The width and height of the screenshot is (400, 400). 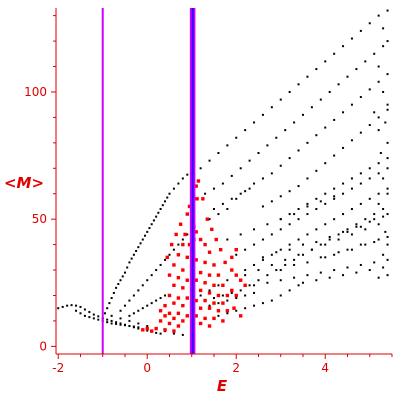 What do you see at coordinates (58, 368) in the screenshot?
I see `x-tick-label: -2` at bounding box center [58, 368].